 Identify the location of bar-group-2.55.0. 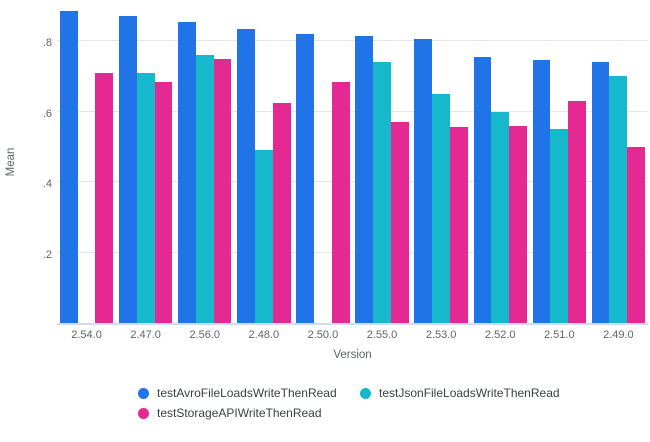
(381, 161).